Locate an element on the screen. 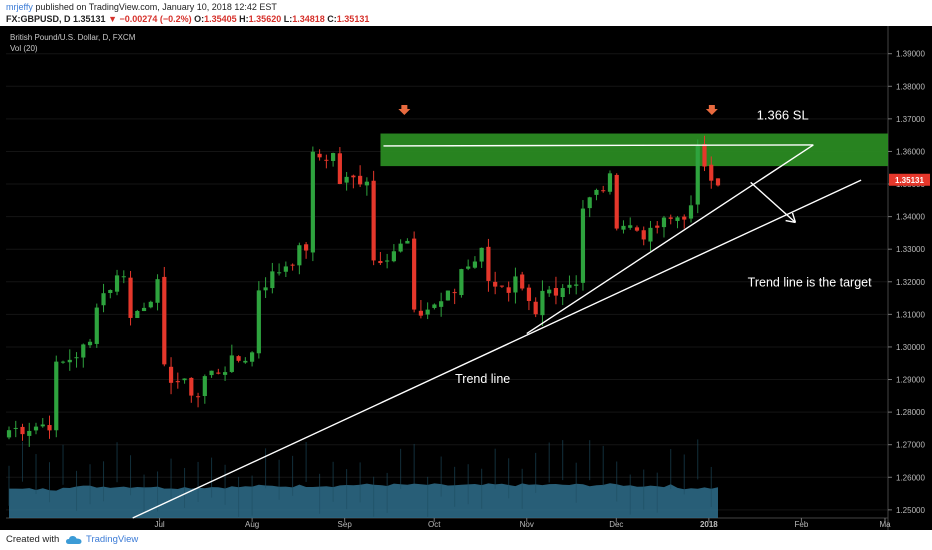  x-tick-label: Oct is located at coordinates (434, 524).